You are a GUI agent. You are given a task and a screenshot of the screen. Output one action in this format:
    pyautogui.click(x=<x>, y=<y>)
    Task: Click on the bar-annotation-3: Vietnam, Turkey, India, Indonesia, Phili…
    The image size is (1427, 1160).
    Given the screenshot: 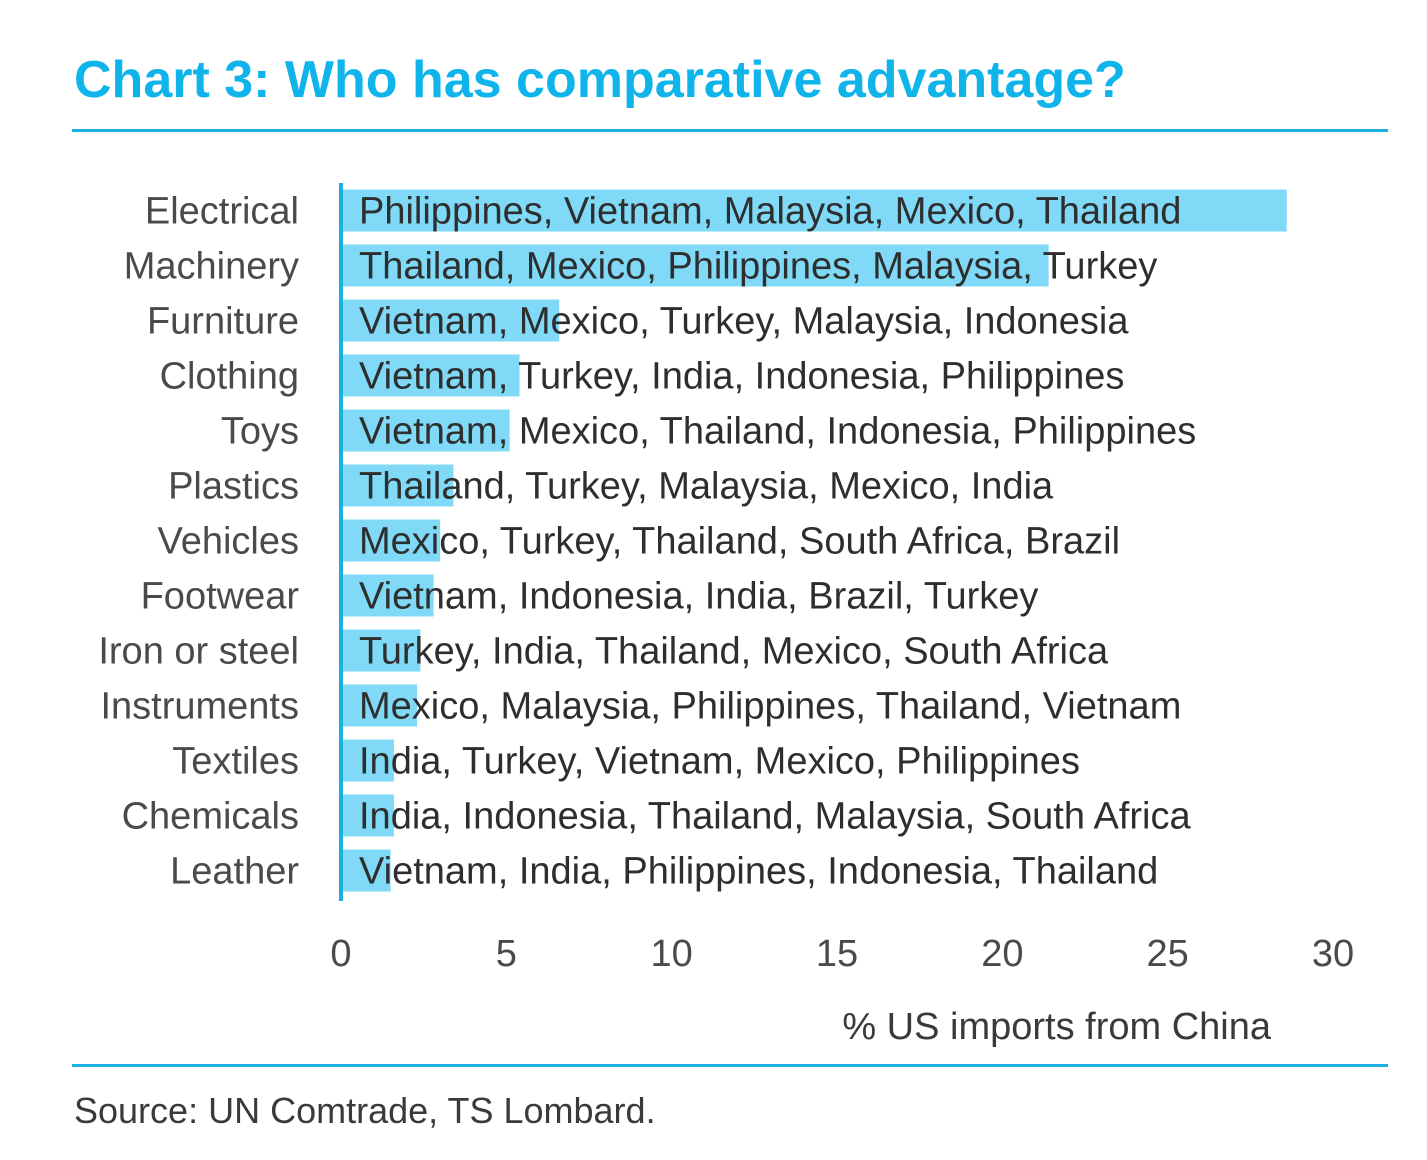 What is the action you would take?
    pyautogui.click(x=741, y=377)
    